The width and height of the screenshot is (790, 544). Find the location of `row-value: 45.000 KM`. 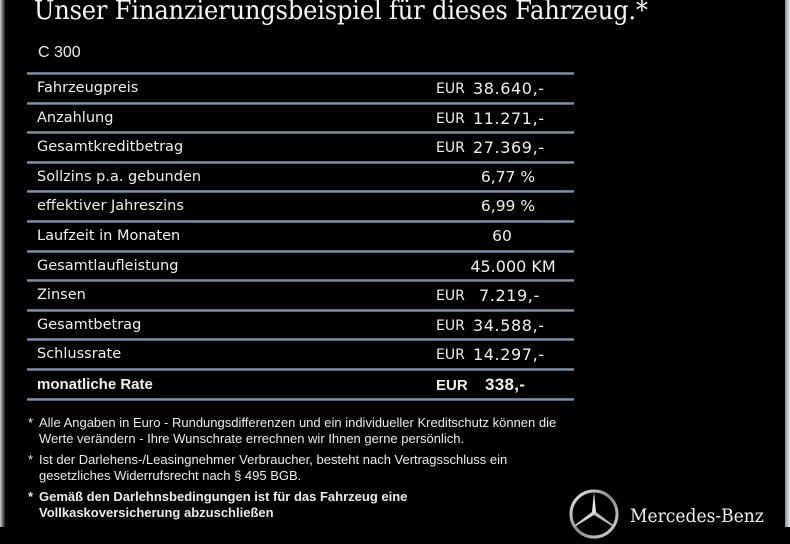

row-value: 45.000 KM is located at coordinates (513, 266).